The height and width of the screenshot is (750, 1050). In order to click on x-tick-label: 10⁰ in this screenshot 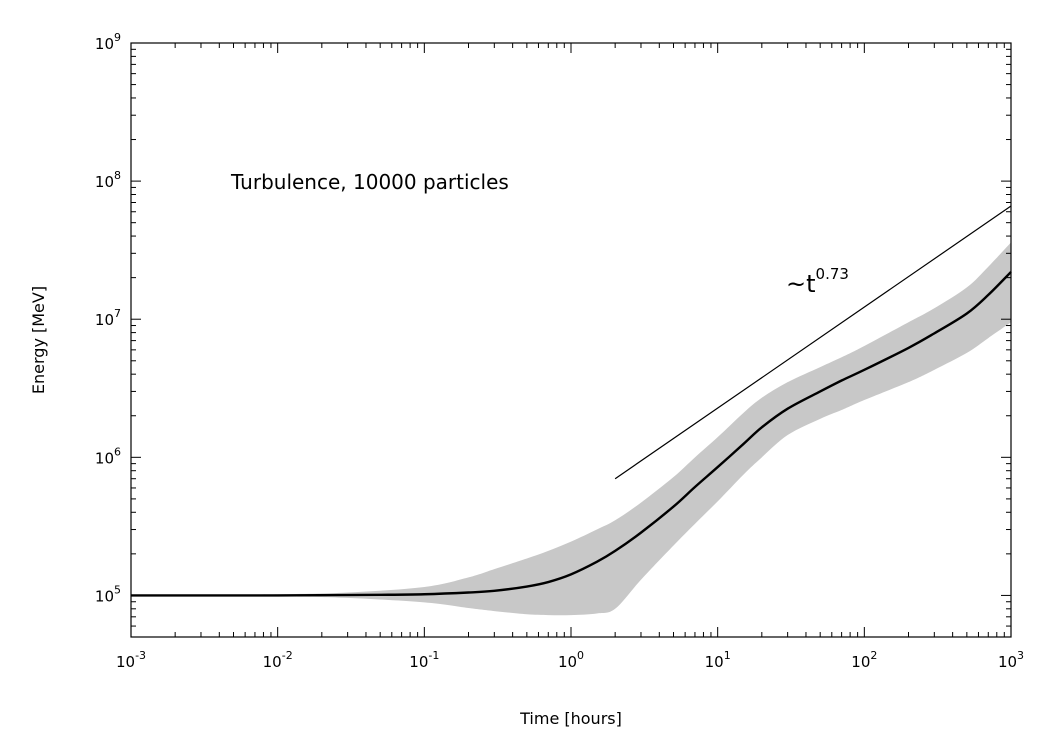, I will do `click(571, 660)`.